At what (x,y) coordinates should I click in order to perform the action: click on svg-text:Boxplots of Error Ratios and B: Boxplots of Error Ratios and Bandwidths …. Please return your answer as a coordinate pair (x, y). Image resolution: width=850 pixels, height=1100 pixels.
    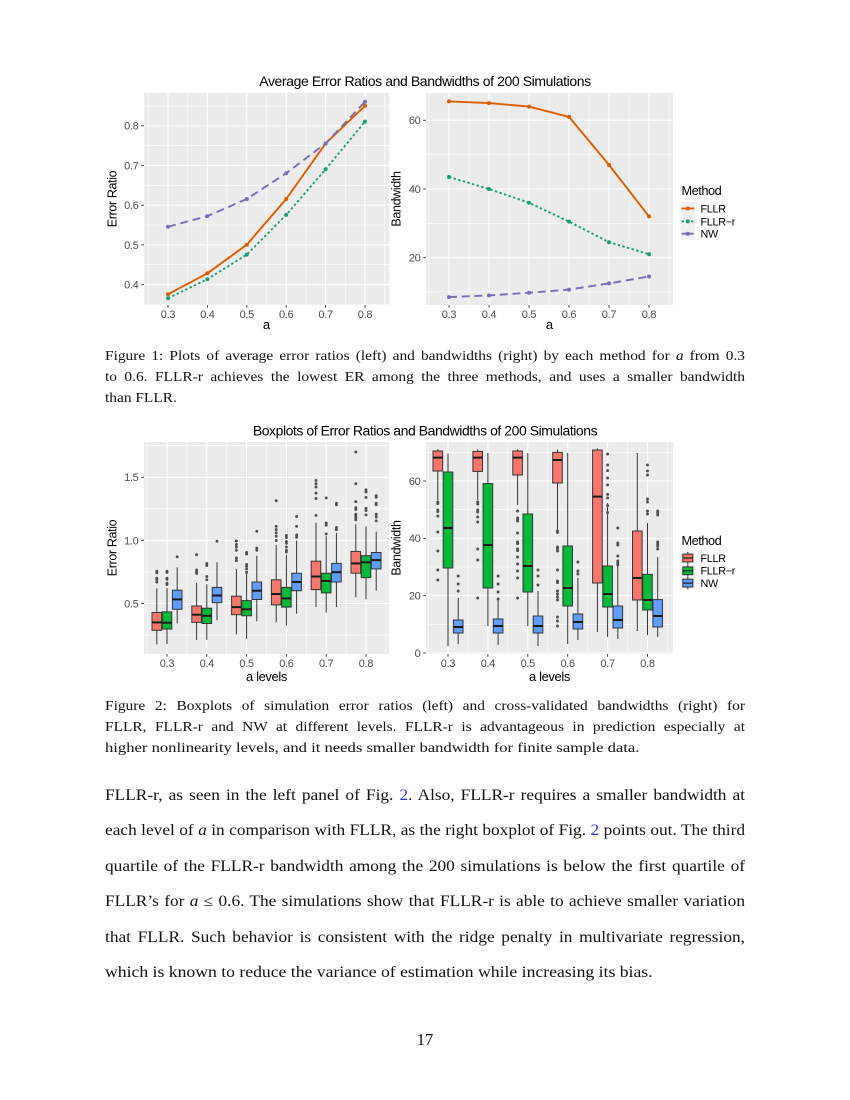
    Looking at the image, I should click on (425, 431).